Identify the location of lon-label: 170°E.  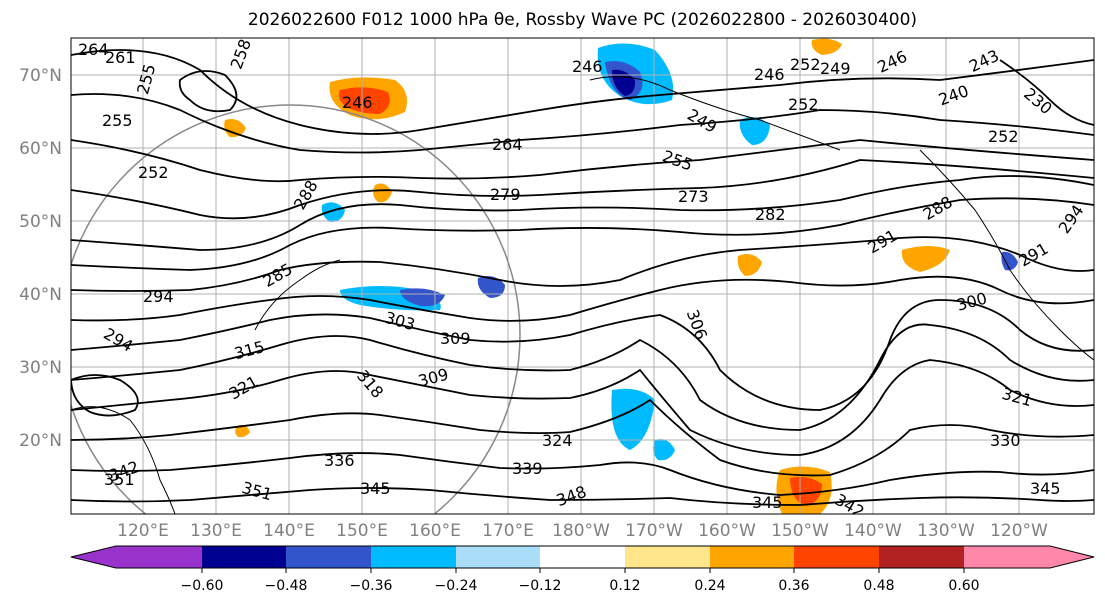
(508, 531).